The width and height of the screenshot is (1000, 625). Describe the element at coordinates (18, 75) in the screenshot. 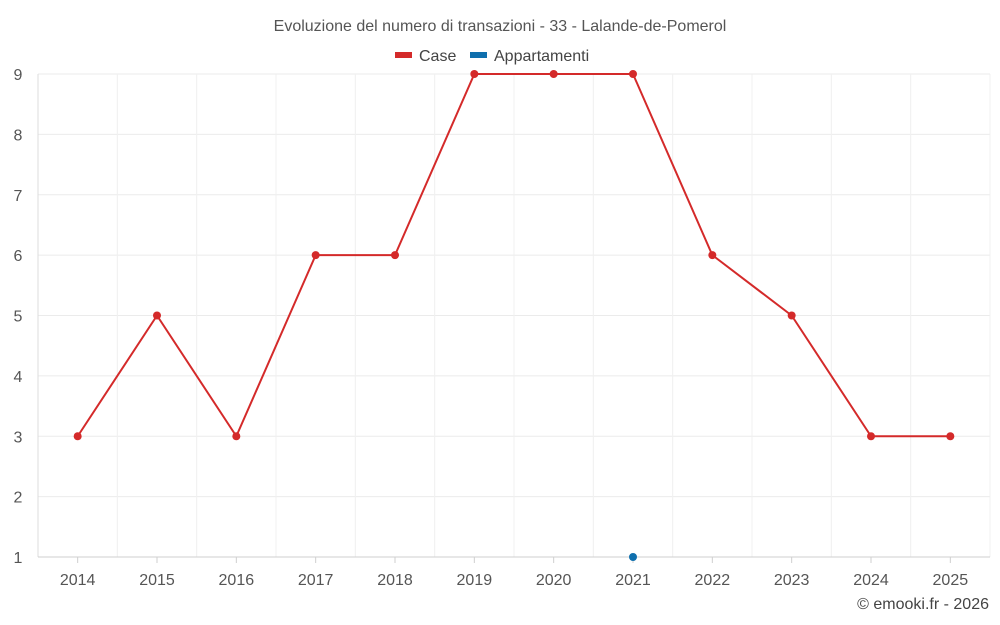

I see `y-tick-label: 9` at that location.